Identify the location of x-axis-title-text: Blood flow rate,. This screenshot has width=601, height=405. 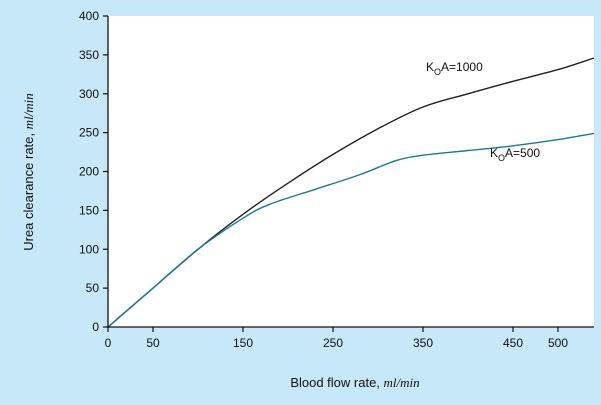
(335, 382).